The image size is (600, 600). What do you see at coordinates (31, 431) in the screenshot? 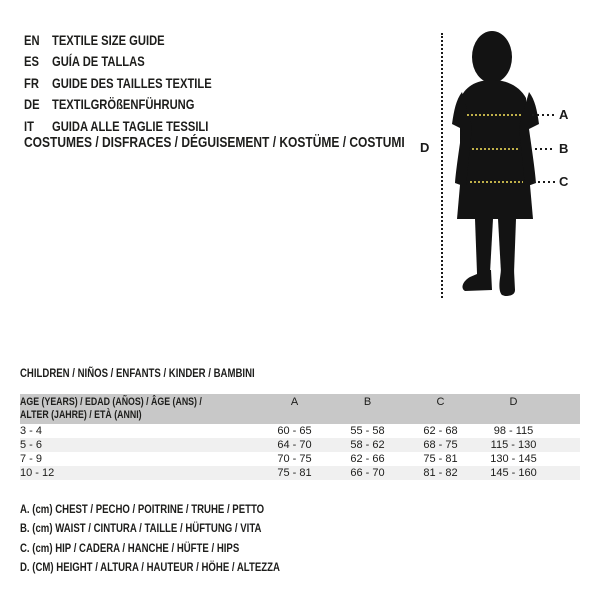
I see `age-cell: 3 - 4` at bounding box center [31, 431].